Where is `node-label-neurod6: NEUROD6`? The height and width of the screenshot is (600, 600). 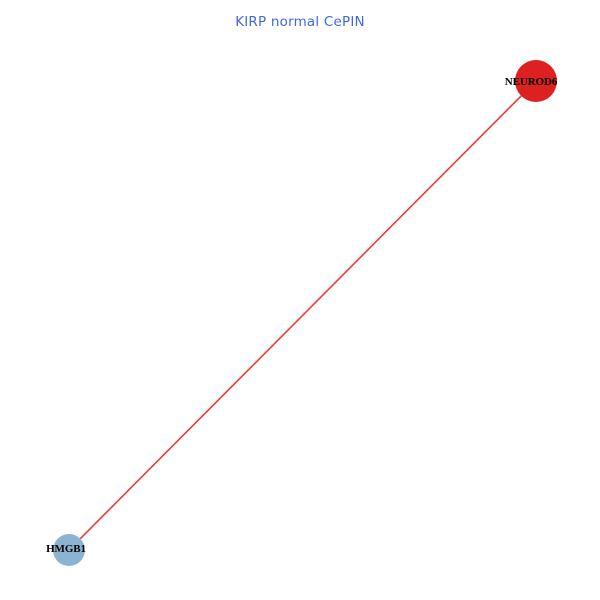
node-label-neurod6: NEUROD6 is located at coordinates (531, 82).